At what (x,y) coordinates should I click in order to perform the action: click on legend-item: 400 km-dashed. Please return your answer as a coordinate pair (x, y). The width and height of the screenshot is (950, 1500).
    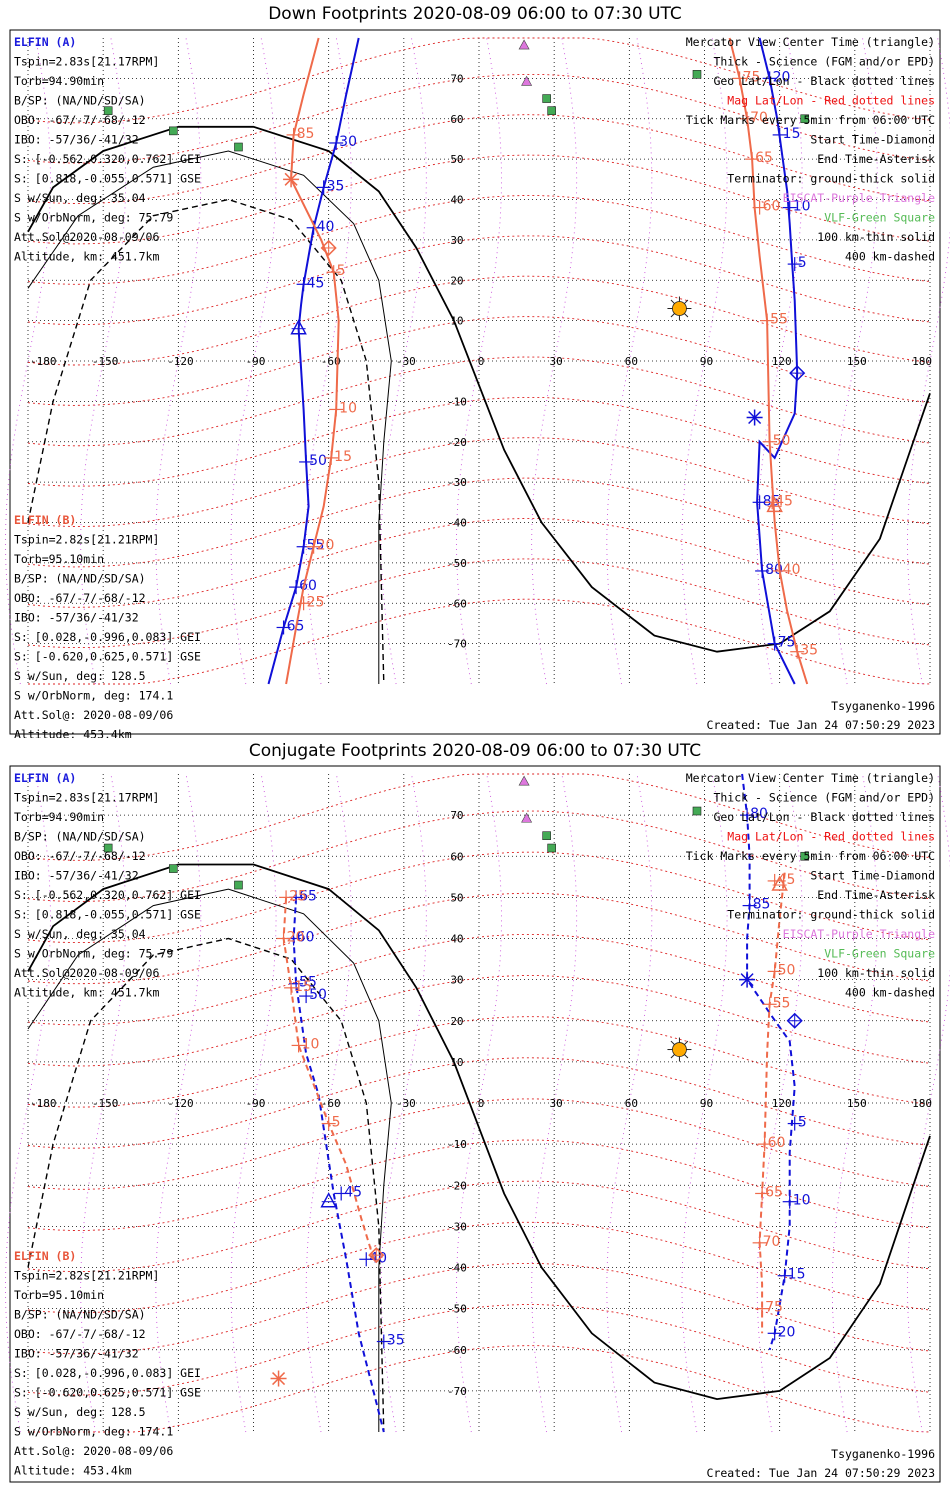
    Looking at the image, I should click on (890, 993).